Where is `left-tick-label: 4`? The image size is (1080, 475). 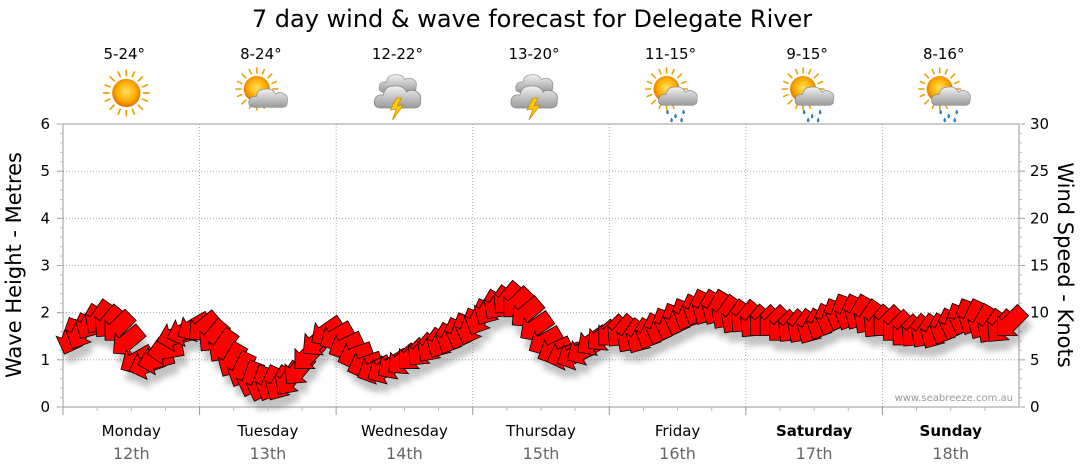 left-tick-label: 4 is located at coordinates (45, 218).